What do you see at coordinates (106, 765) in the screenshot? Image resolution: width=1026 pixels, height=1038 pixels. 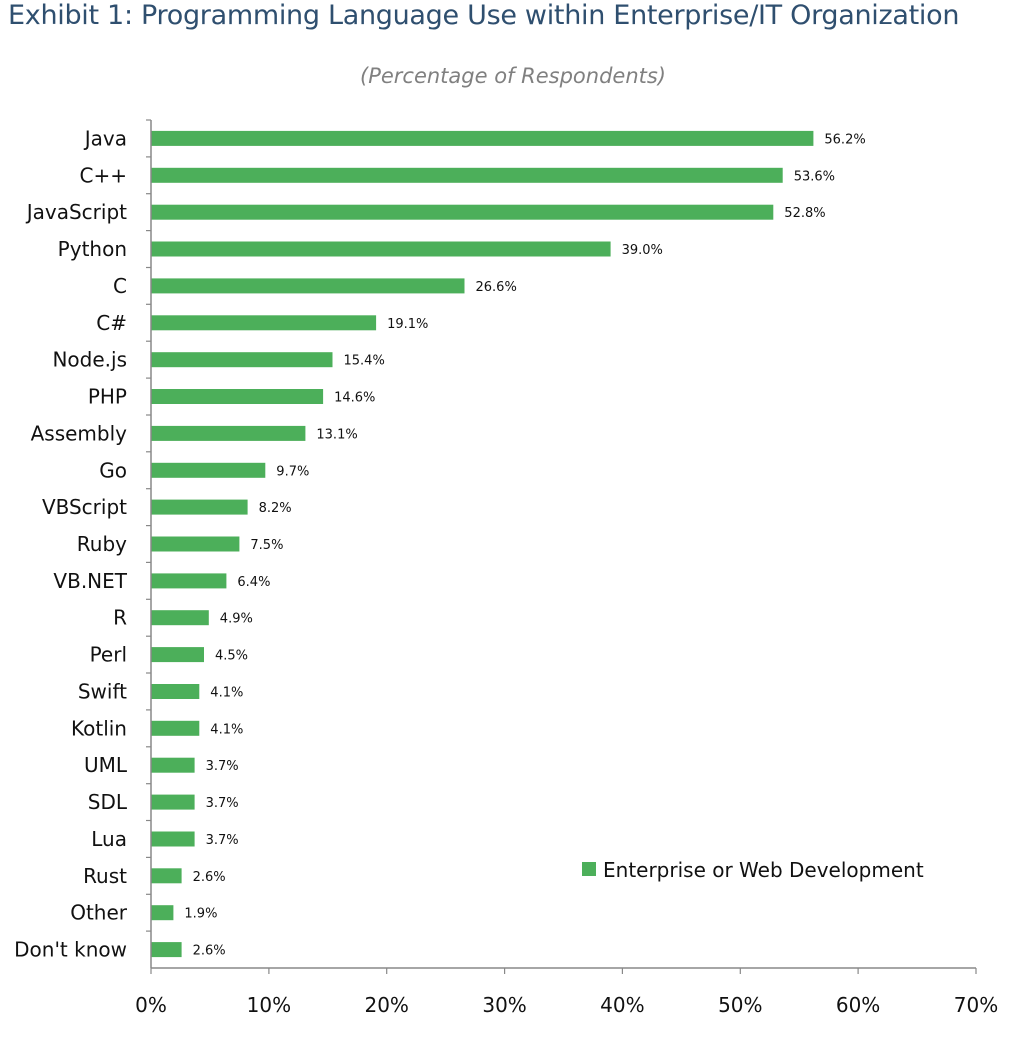 I see `category-label: UML` at bounding box center [106, 765].